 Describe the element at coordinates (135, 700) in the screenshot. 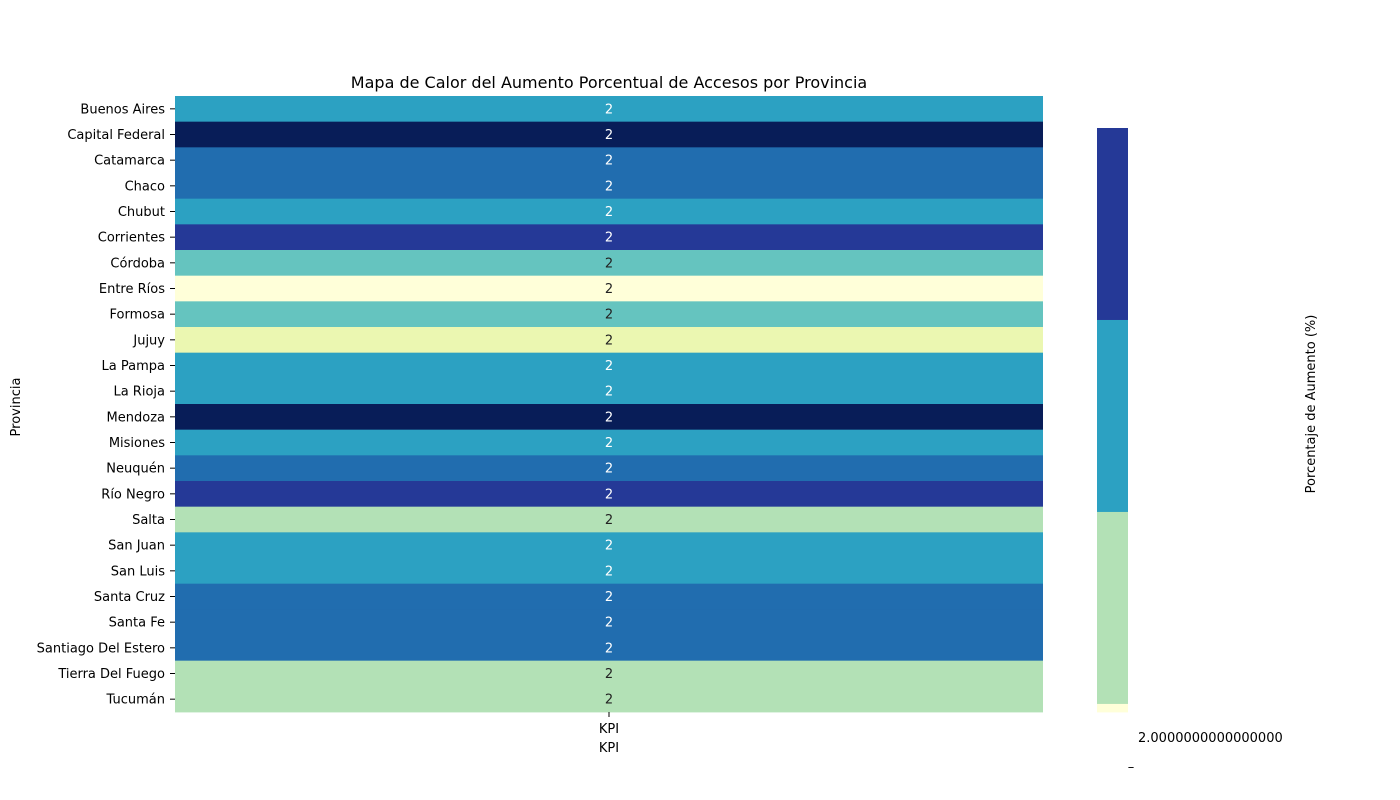

I see `y-tick-label: Tucumán` at that location.